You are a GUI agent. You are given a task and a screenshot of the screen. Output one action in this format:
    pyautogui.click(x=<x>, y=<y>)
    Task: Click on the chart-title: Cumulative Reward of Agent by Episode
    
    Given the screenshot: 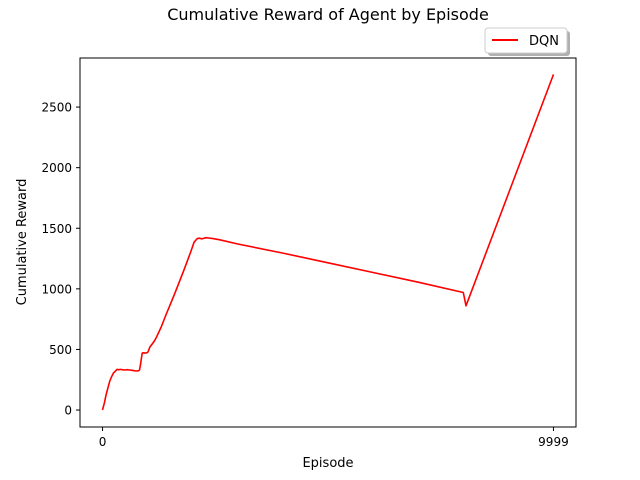 What is the action you would take?
    pyautogui.click(x=328, y=14)
    